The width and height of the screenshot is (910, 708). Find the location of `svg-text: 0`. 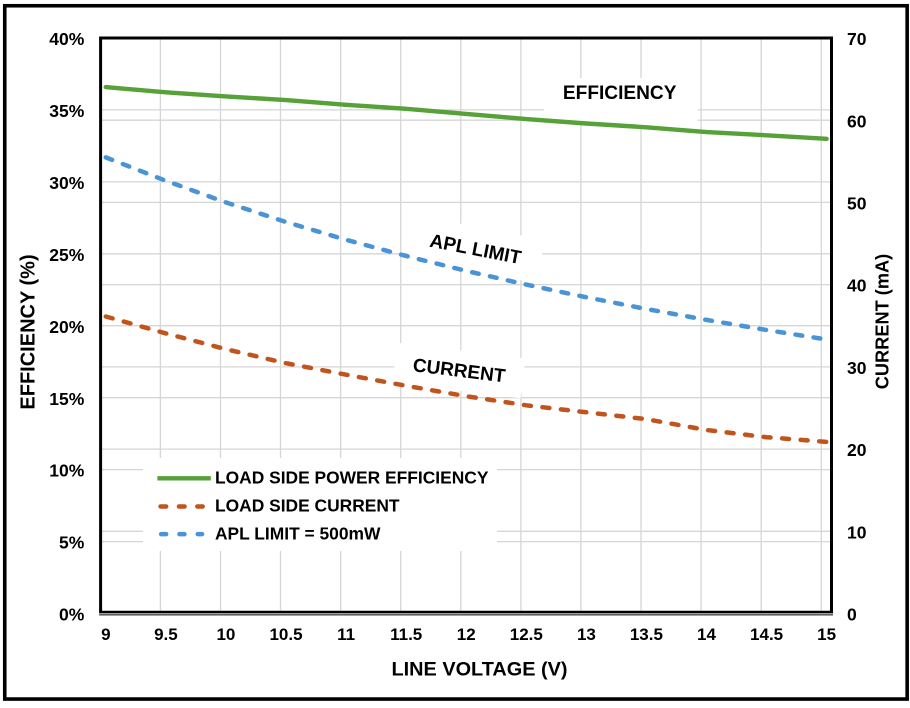

svg-text: 0 is located at coordinates (852, 615).